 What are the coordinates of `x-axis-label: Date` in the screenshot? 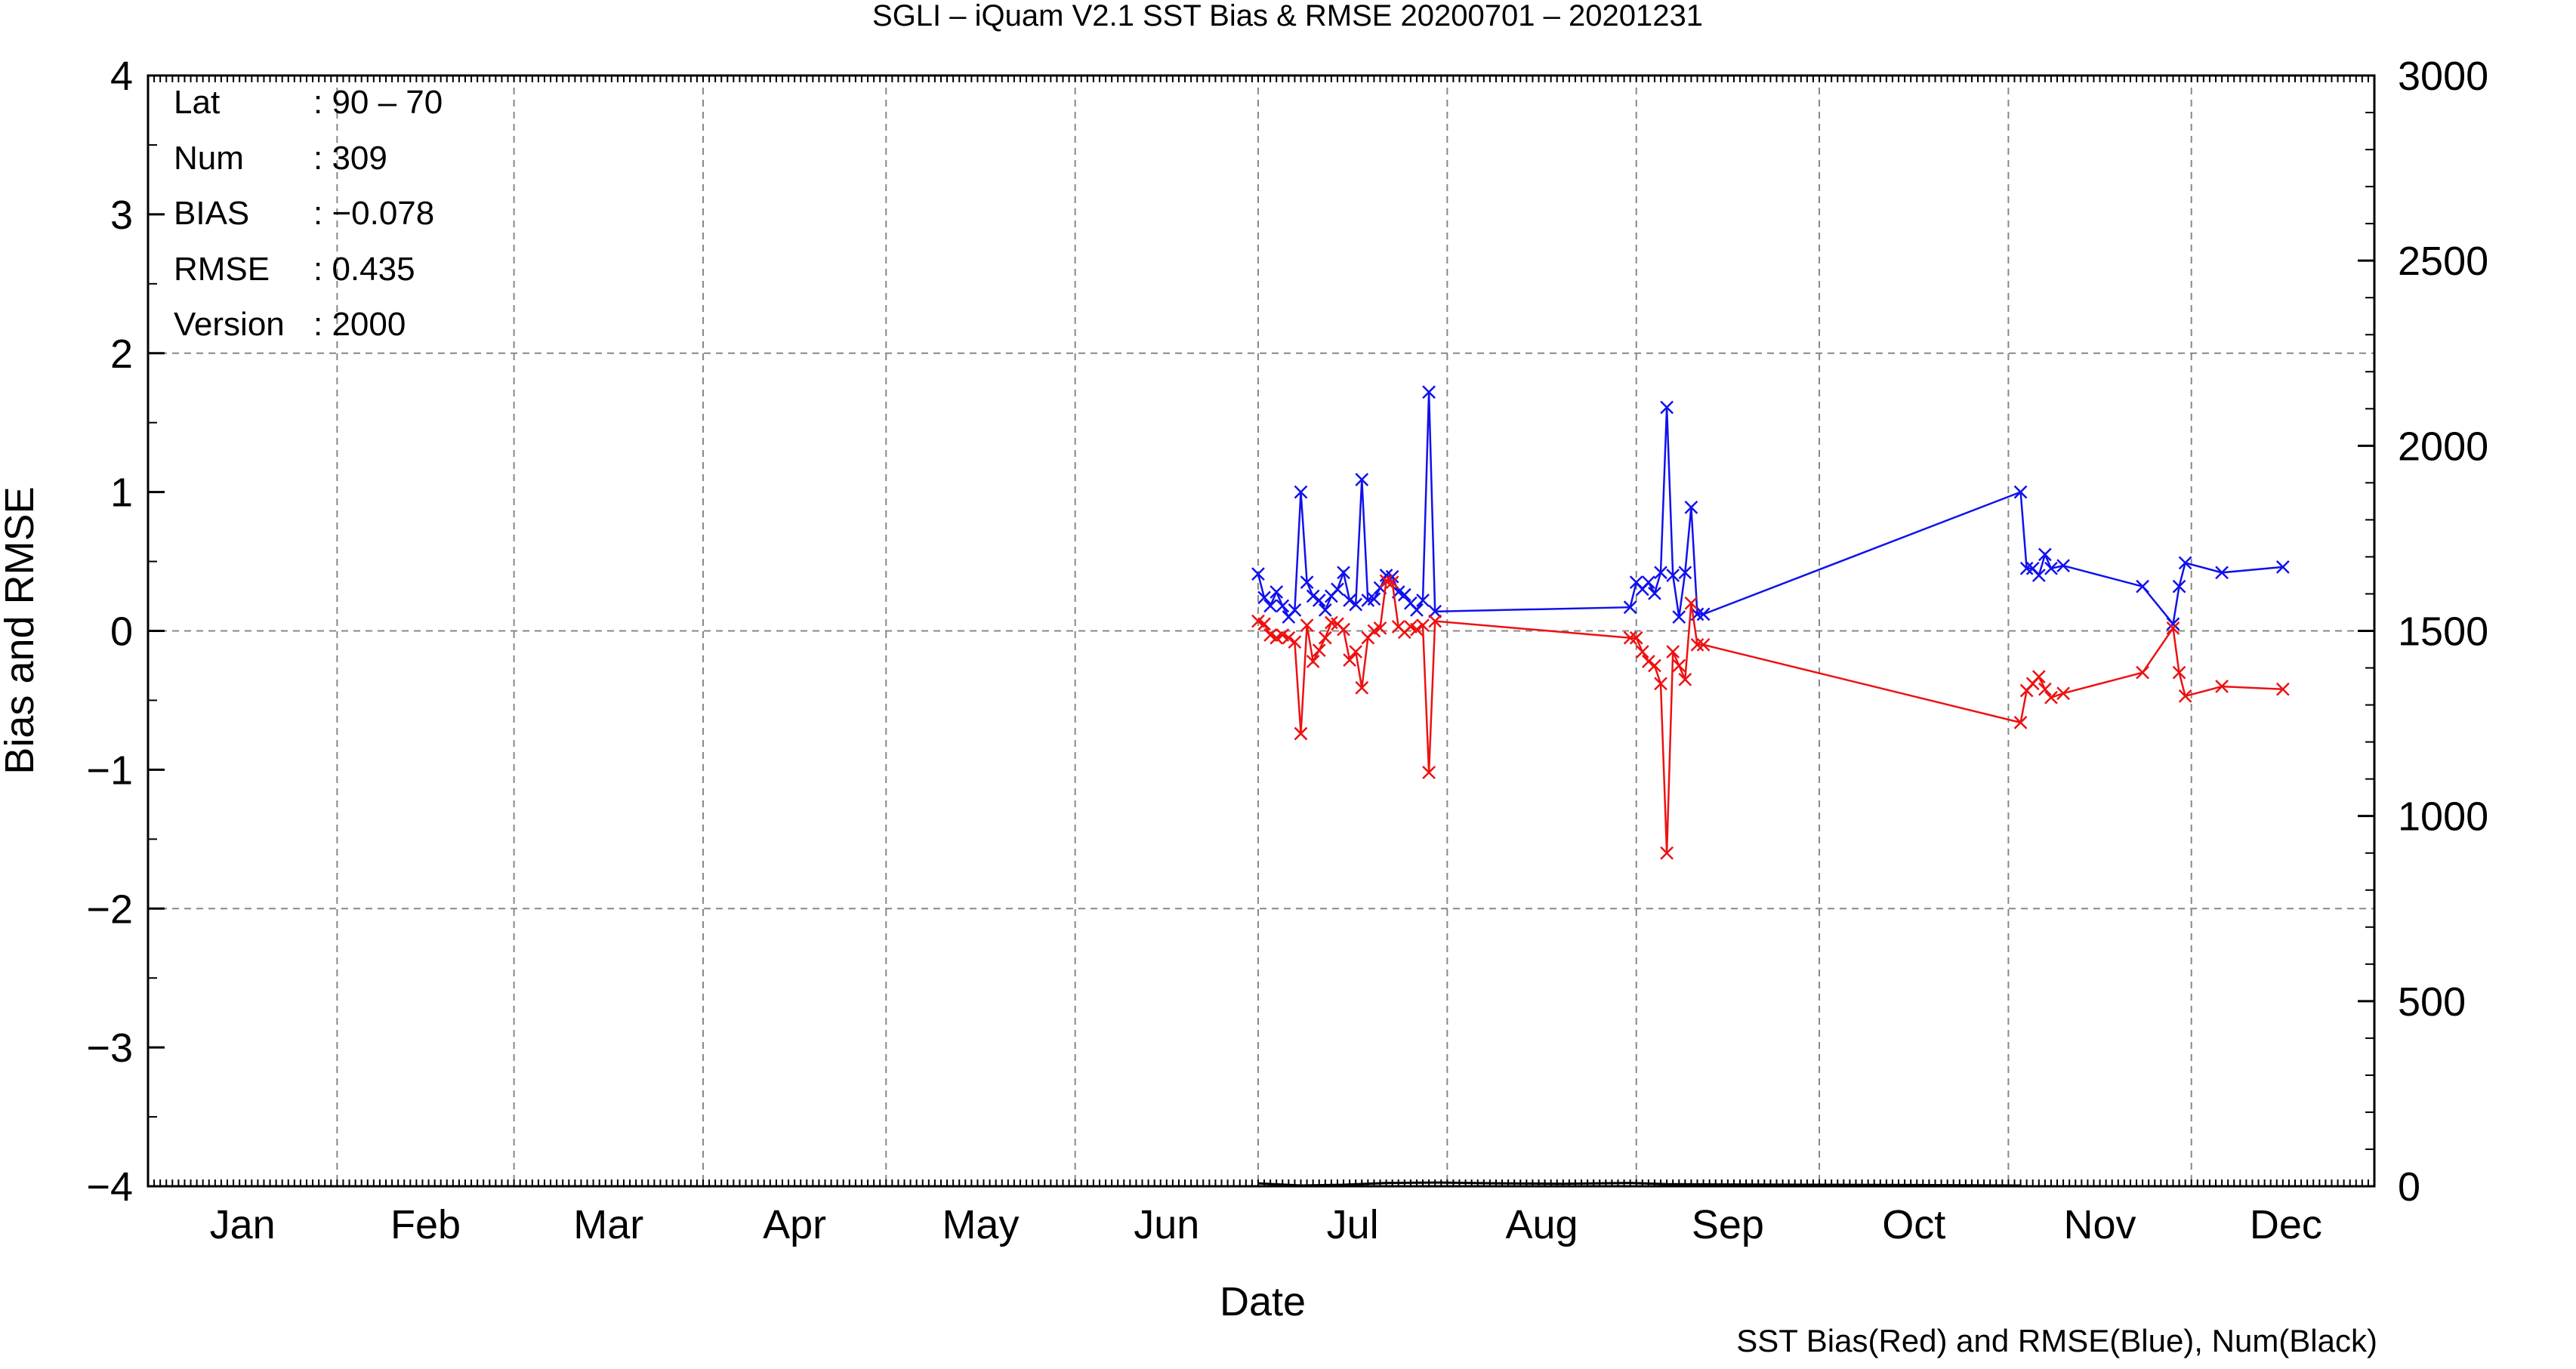 It's located at (1263, 1301).